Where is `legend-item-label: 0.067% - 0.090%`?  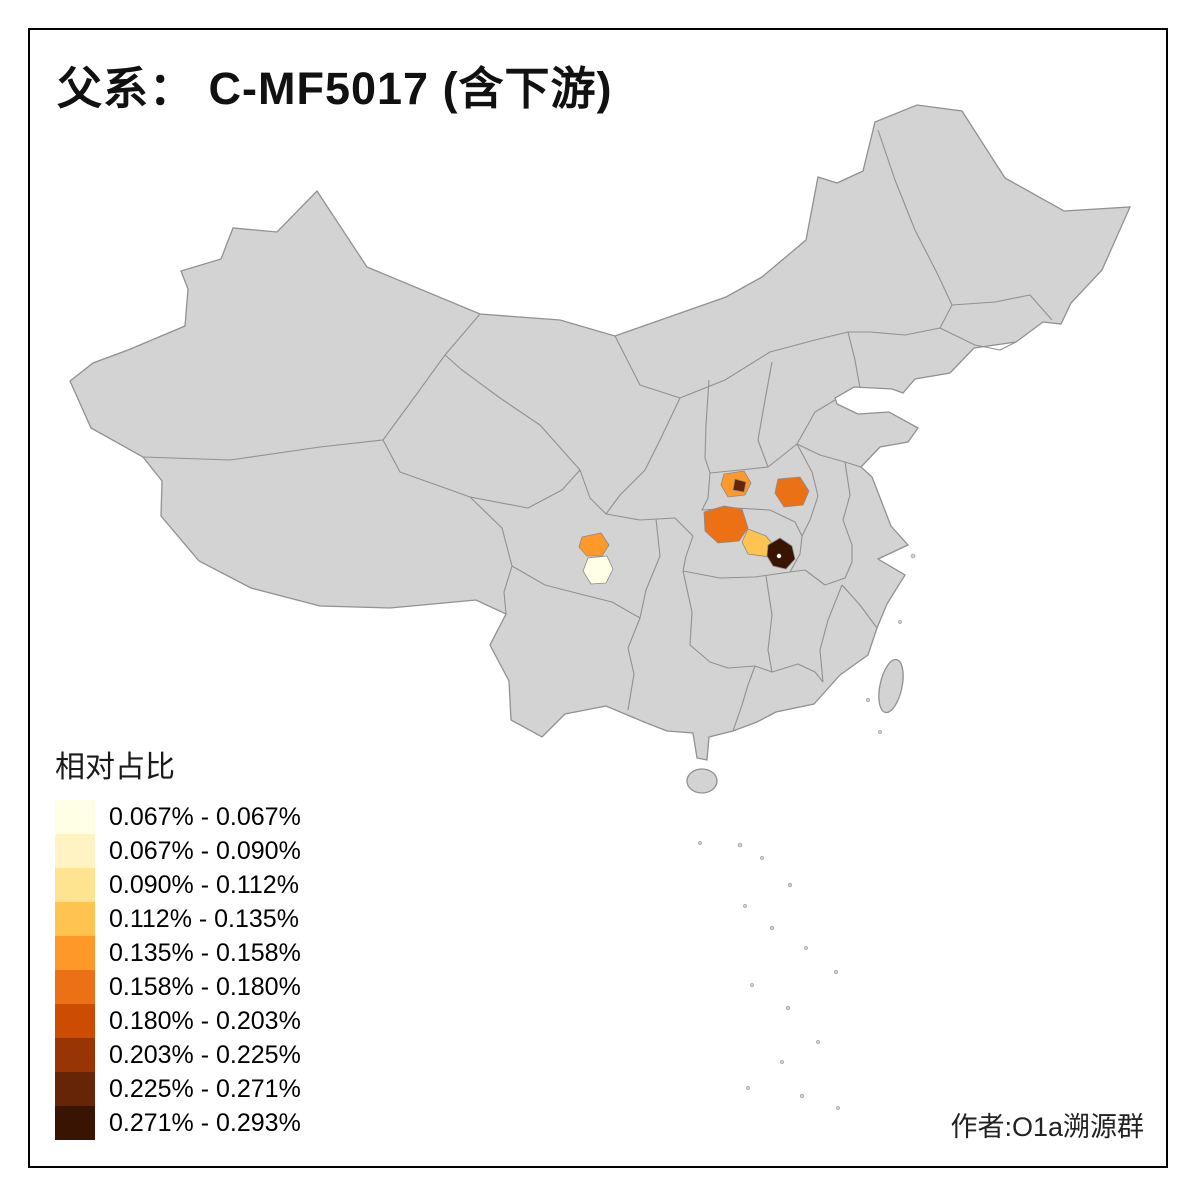
legend-item-label: 0.067% - 0.090% is located at coordinates (205, 850).